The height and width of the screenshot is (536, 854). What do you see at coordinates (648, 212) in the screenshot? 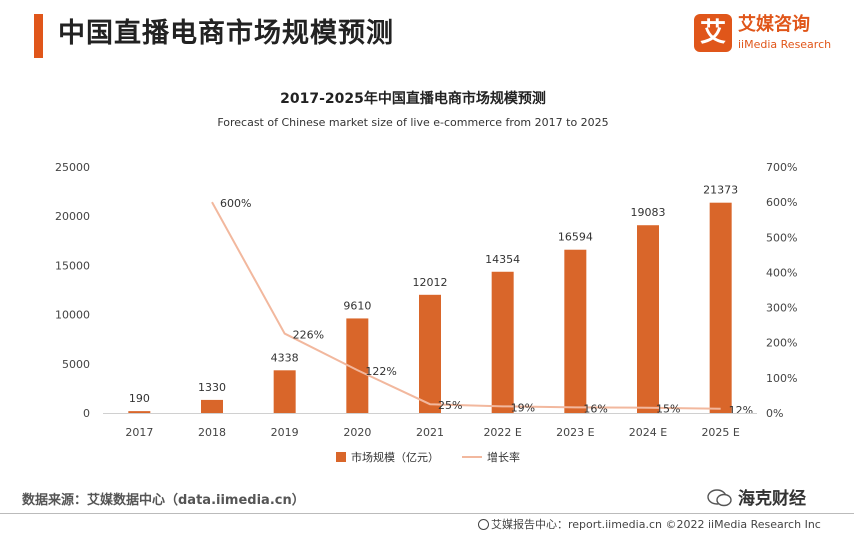
I see `bar-value-label: 19083` at bounding box center [648, 212].